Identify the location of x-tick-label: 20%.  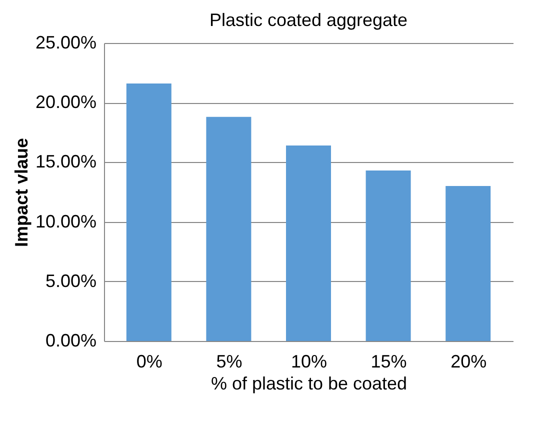
(468, 362).